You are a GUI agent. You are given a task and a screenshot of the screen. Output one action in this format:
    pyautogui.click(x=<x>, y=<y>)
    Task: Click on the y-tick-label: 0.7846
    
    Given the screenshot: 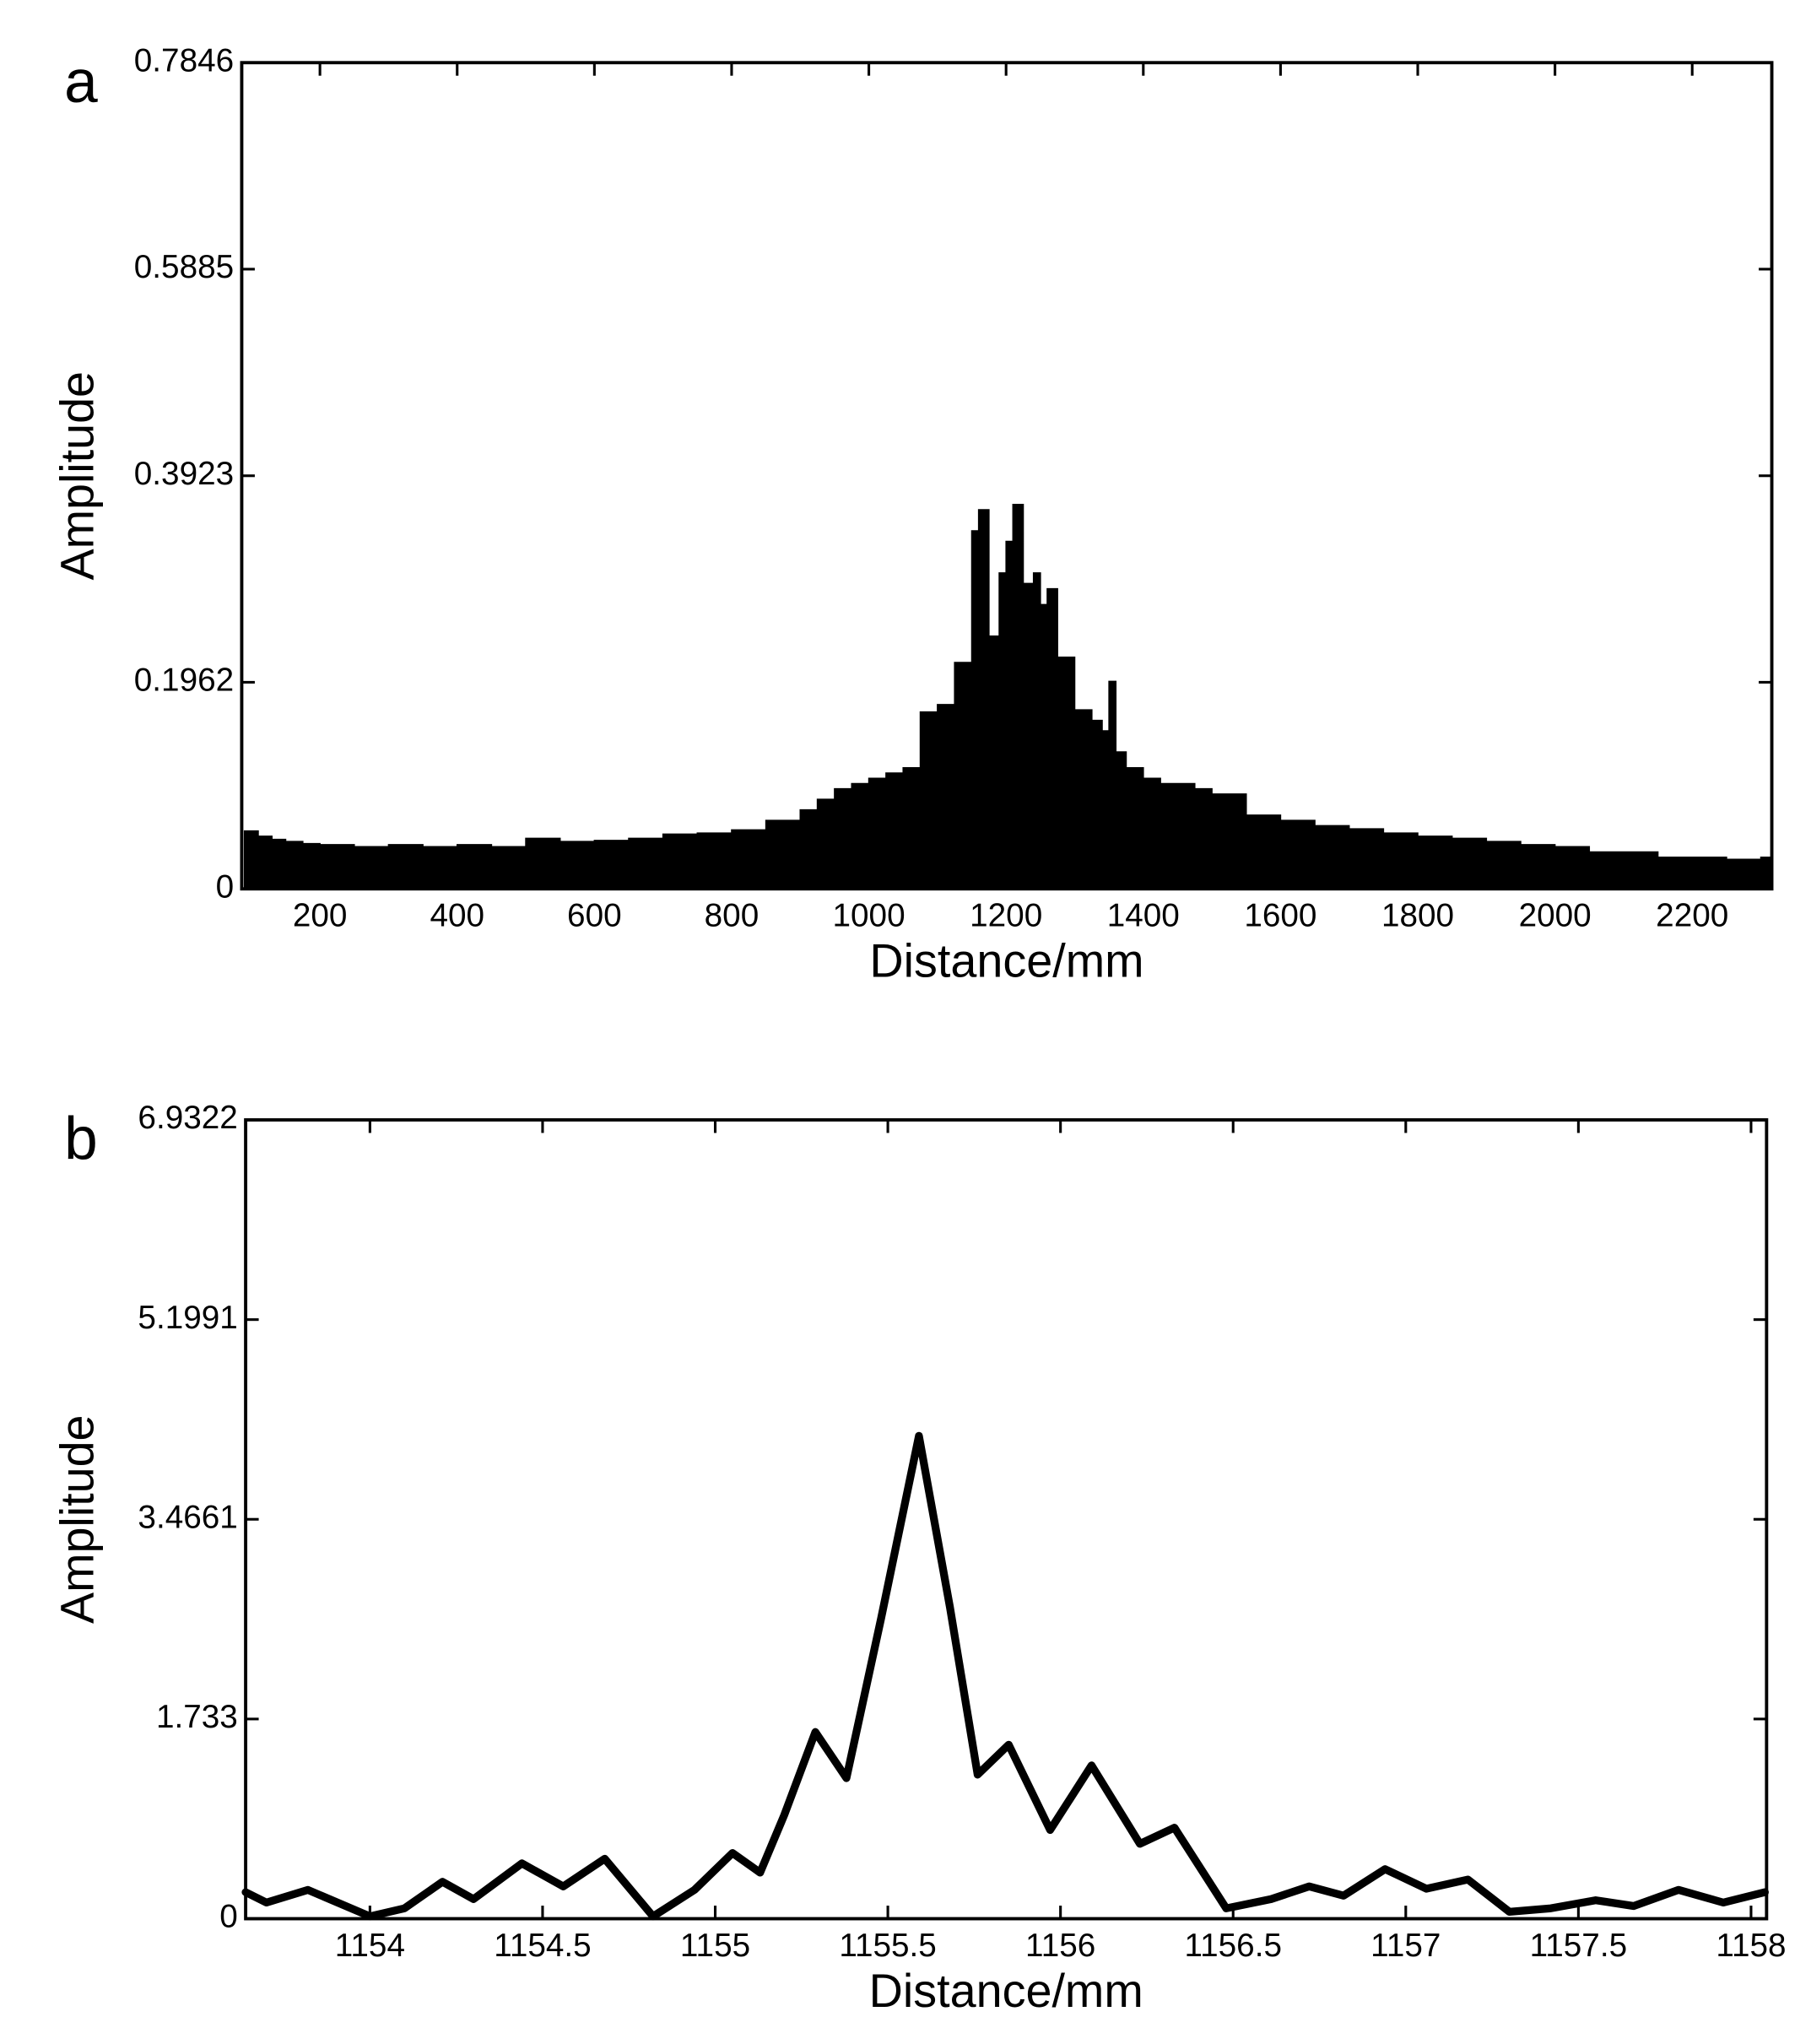 What is the action you would take?
    pyautogui.click(x=184, y=60)
    